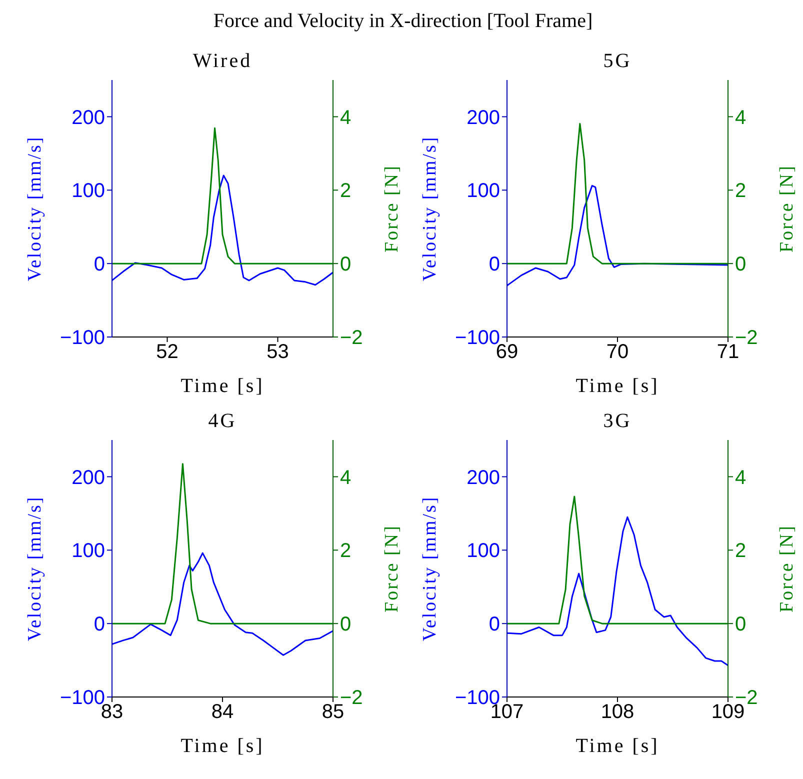 The image size is (803, 779). What do you see at coordinates (333, 712) in the screenshot?
I see `x-tick-label: 85` at bounding box center [333, 712].